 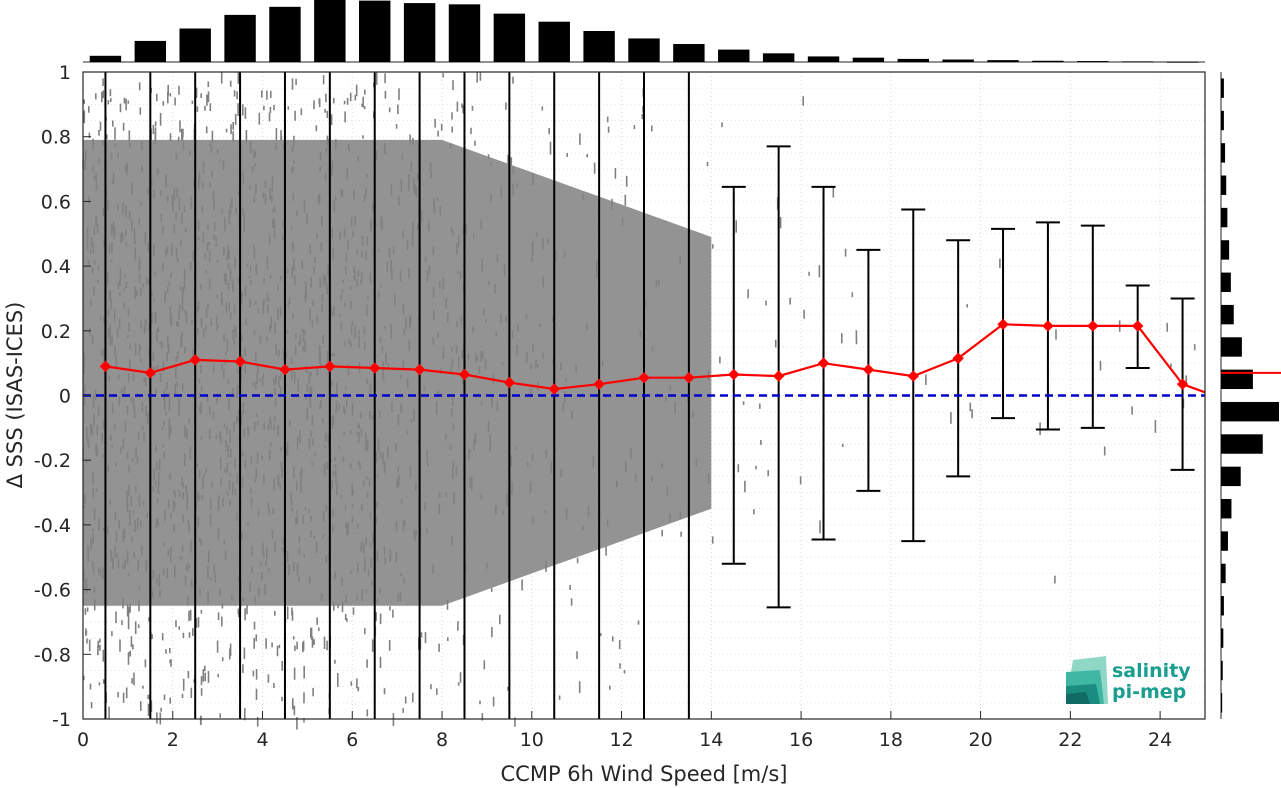 I want to click on right-histogram, so click(x=1250, y=395).